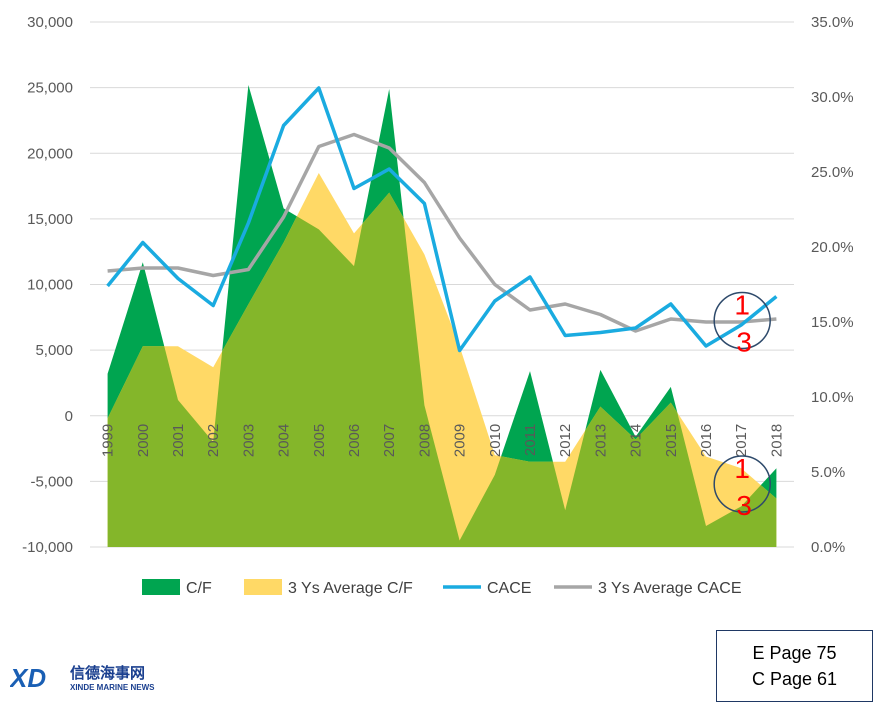 The height and width of the screenshot is (705, 876). I want to click on right-tick-label: 35.0%, so click(832, 22).